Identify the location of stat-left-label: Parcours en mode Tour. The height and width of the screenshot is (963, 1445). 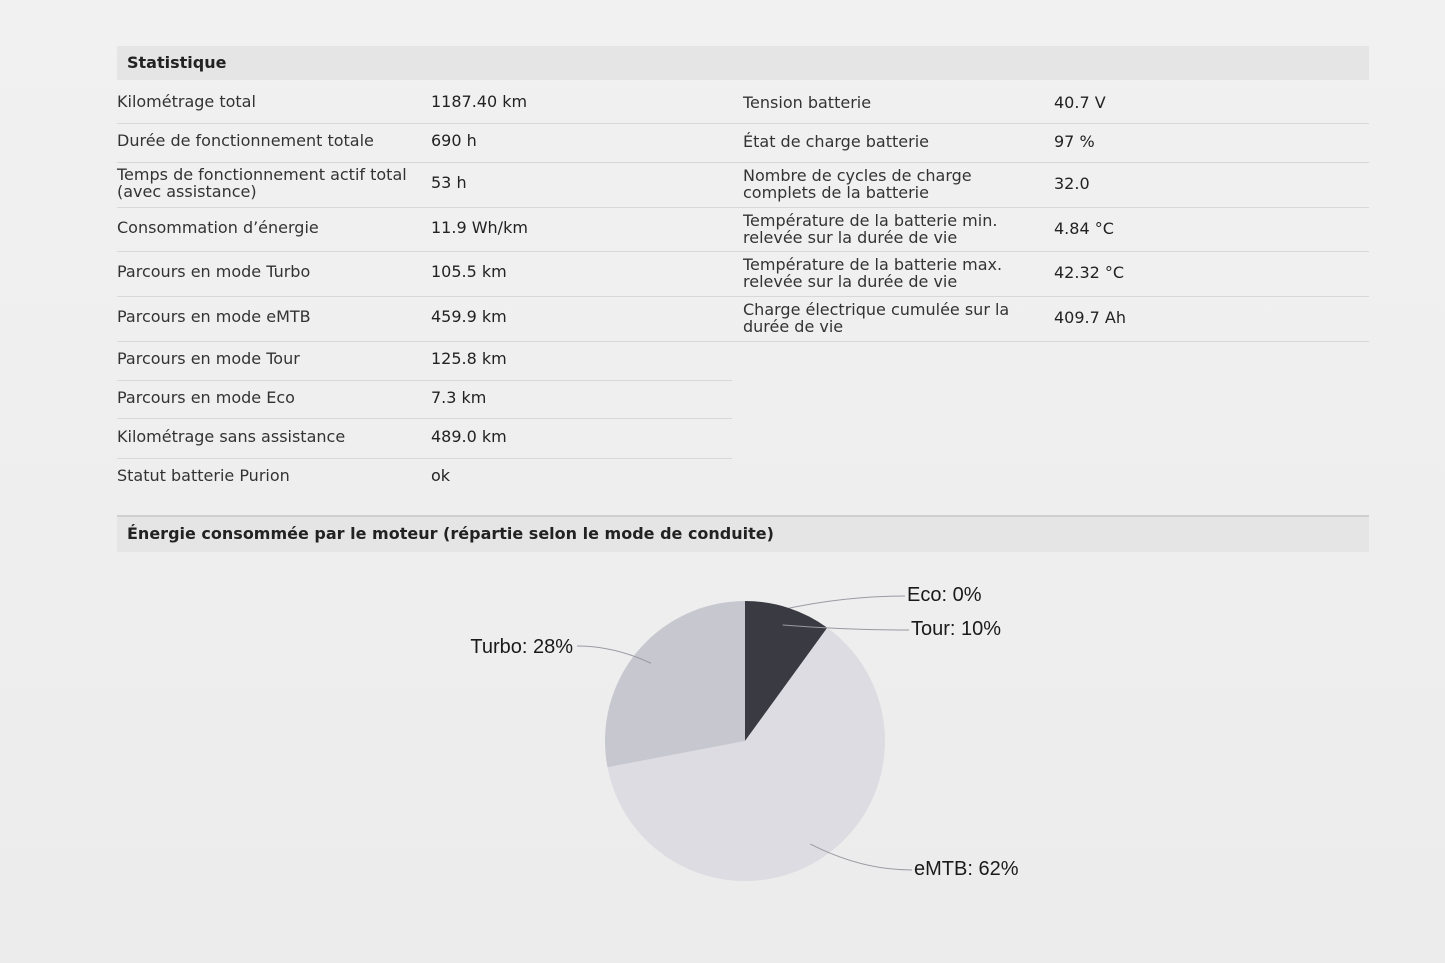
(208, 358).